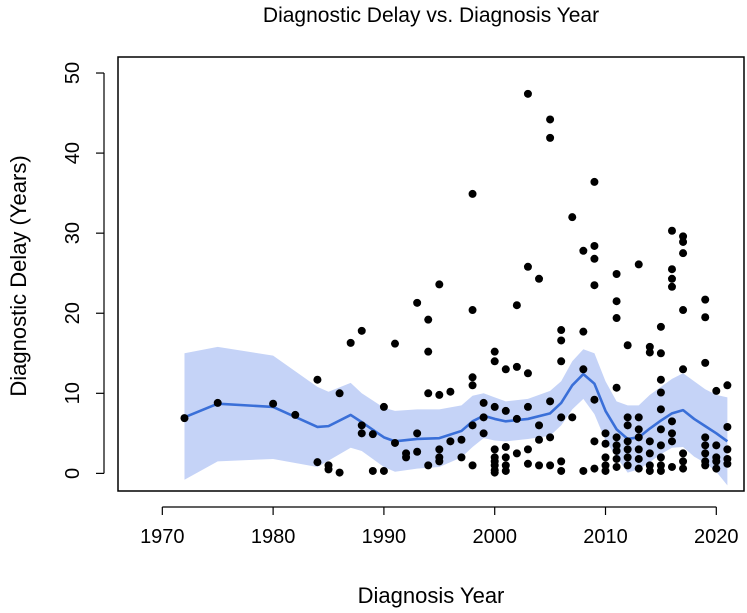 The height and width of the screenshot is (613, 747). What do you see at coordinates (73, 233) in the screenshot?
I see `y-tick-label: 30` at bounding box center [73, 233].